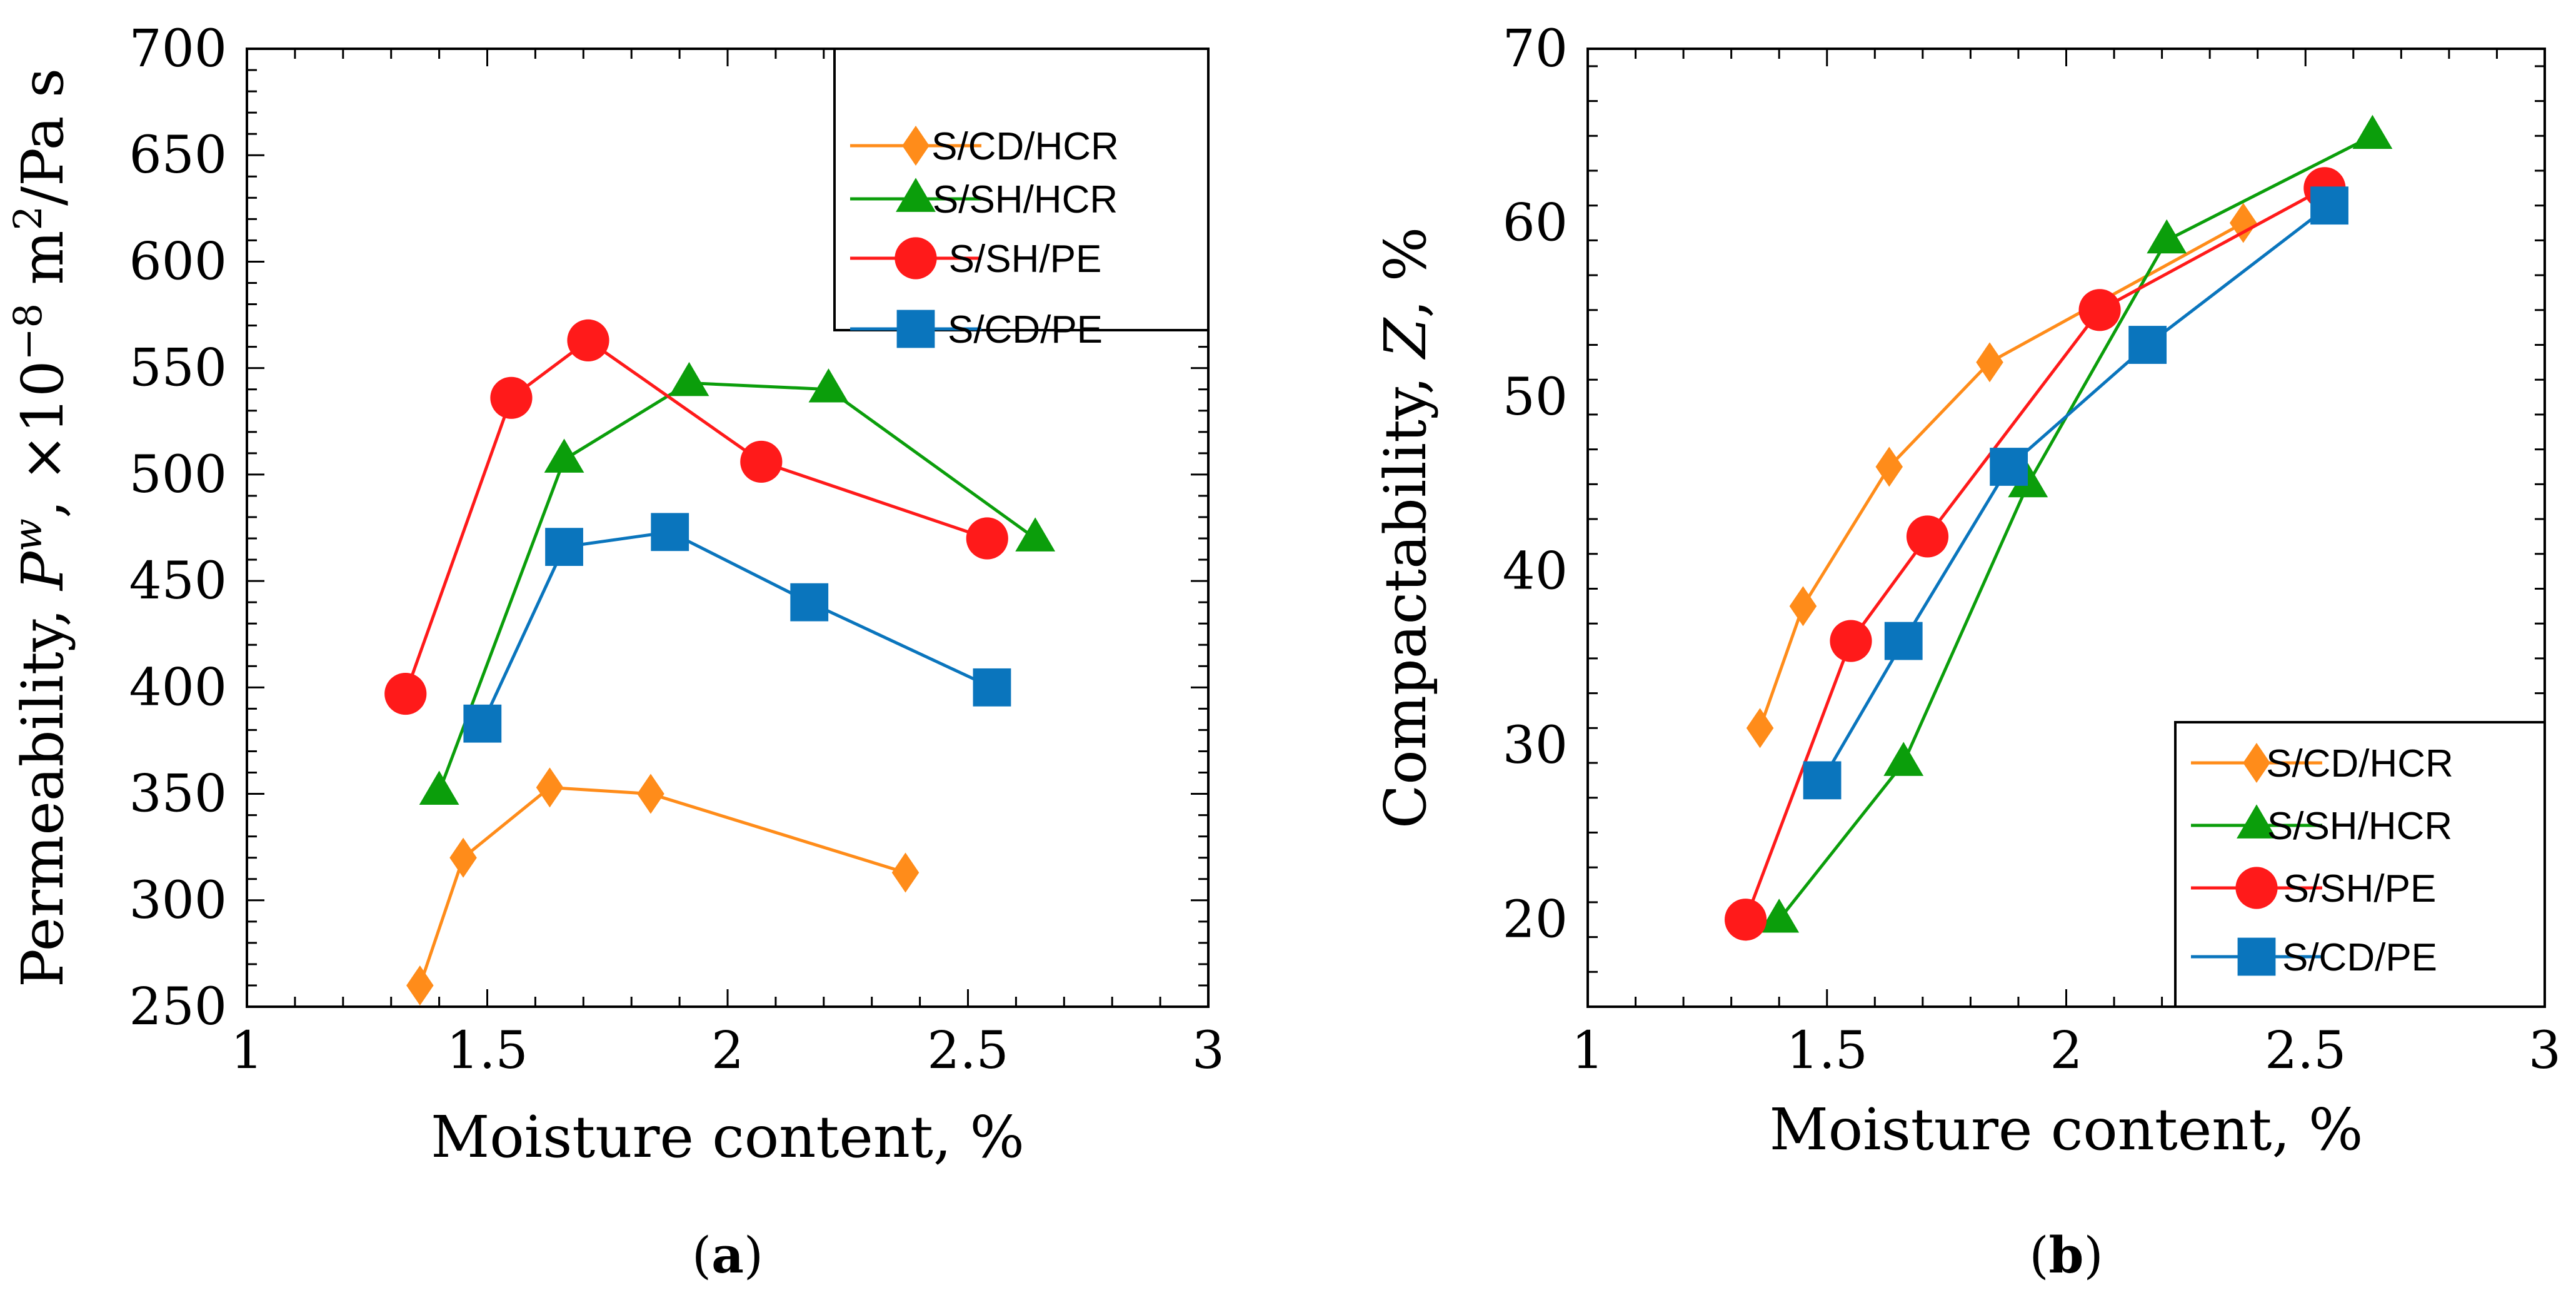 The height and width of the screenshot is (1310, 2576). Describe the element at coordinates (178, 1007) in the screenshot. I see `y-tick-label: 250` at that location.